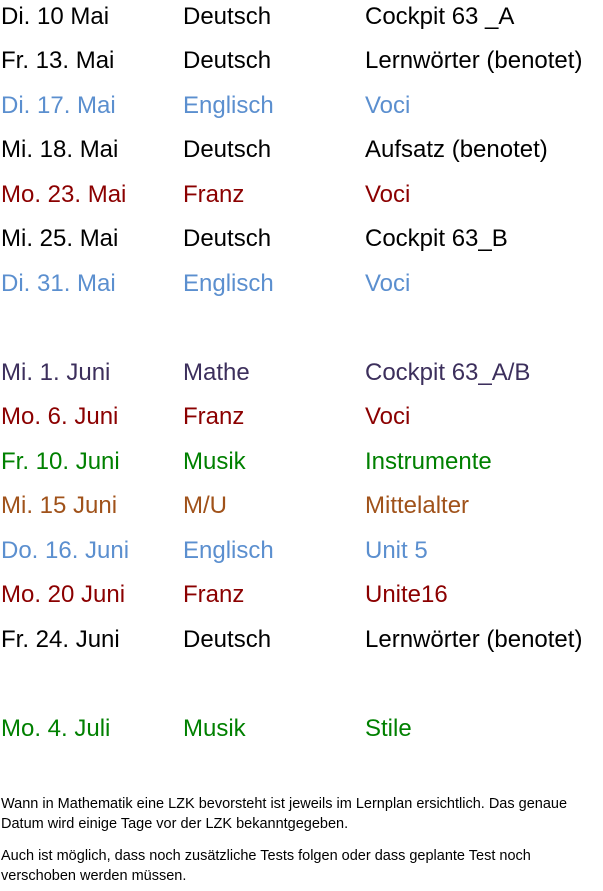  I want to click on test-topic: Unit 5, so click(396, 550).